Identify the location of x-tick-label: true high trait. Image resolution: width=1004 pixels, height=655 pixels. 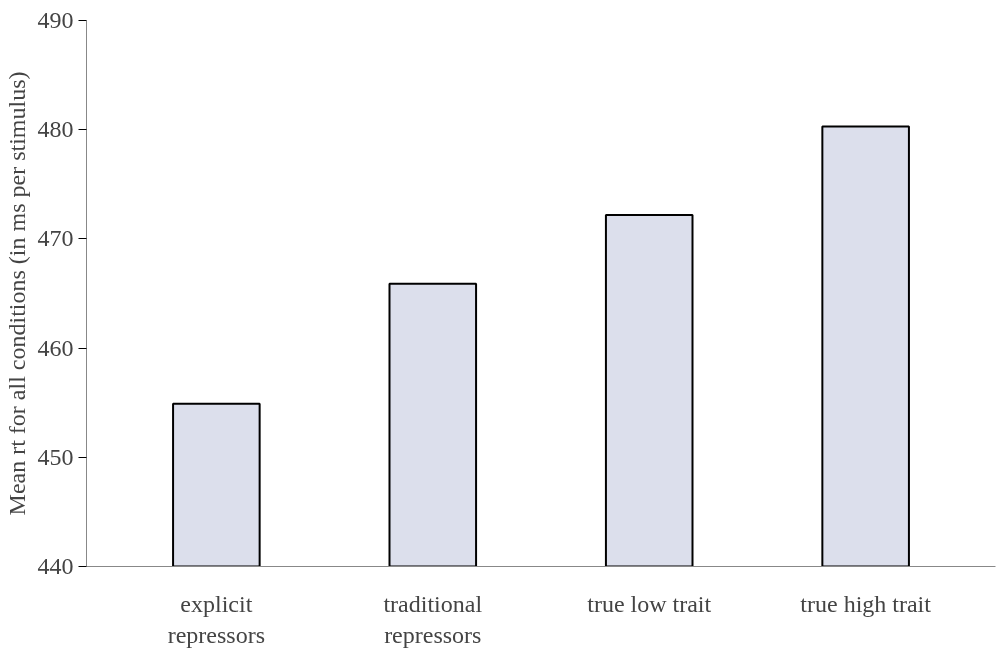
(866, 603).